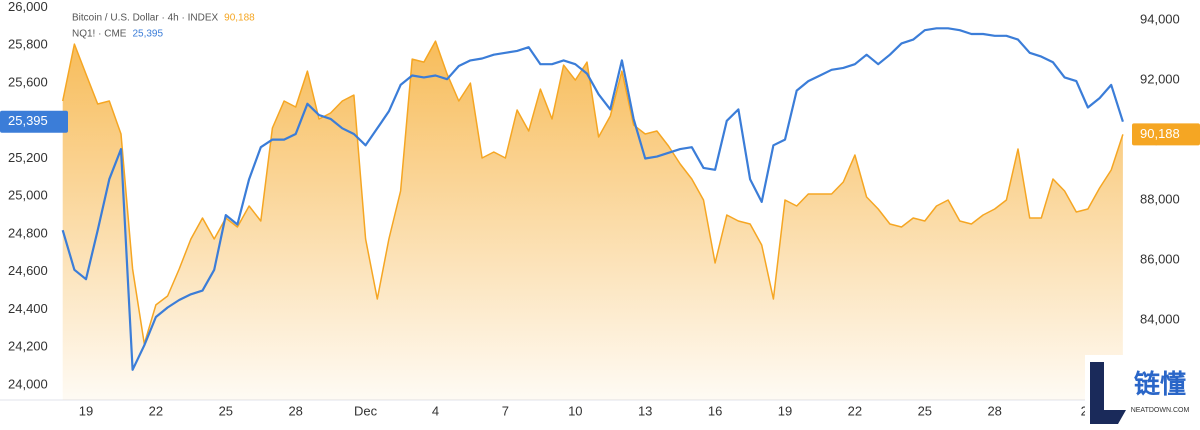 The image size is (1200, 430). I want to click on watermark: 链懂 NEATDOWN.COM, so click(1142, 392).